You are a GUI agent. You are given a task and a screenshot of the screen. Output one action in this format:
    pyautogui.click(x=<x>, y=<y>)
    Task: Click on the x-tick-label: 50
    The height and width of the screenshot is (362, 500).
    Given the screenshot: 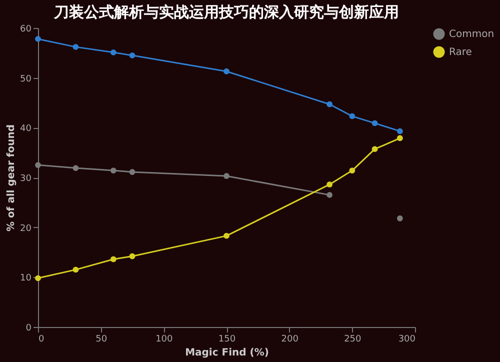 What is the action you would take?
    pyautogui.click(x=102, y=339)
    